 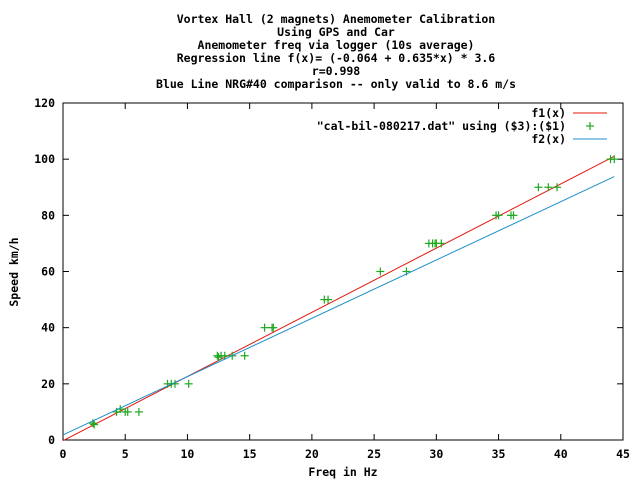 What do you see at coordinates (48, 384) in the screenshot?
I see `y-tick-label: 20` at bounding box center [48, 384].